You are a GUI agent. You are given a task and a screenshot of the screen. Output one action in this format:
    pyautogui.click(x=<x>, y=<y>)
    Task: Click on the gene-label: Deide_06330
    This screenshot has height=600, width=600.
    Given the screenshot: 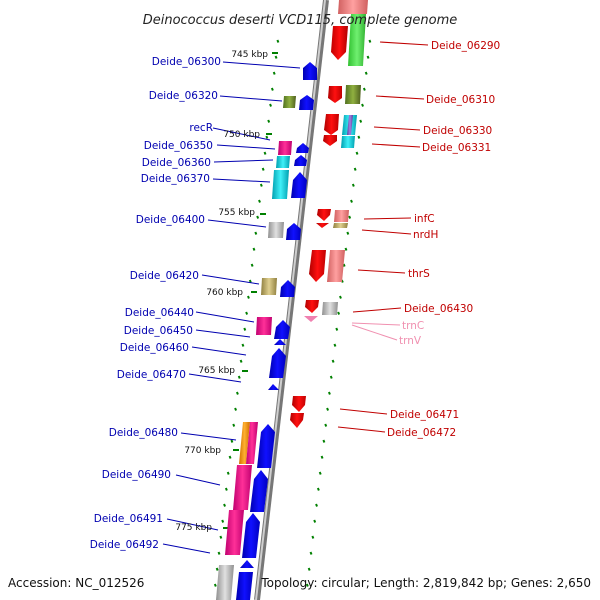 What is the action you would take?
    pyautogui.click(x=457, y=131)
    